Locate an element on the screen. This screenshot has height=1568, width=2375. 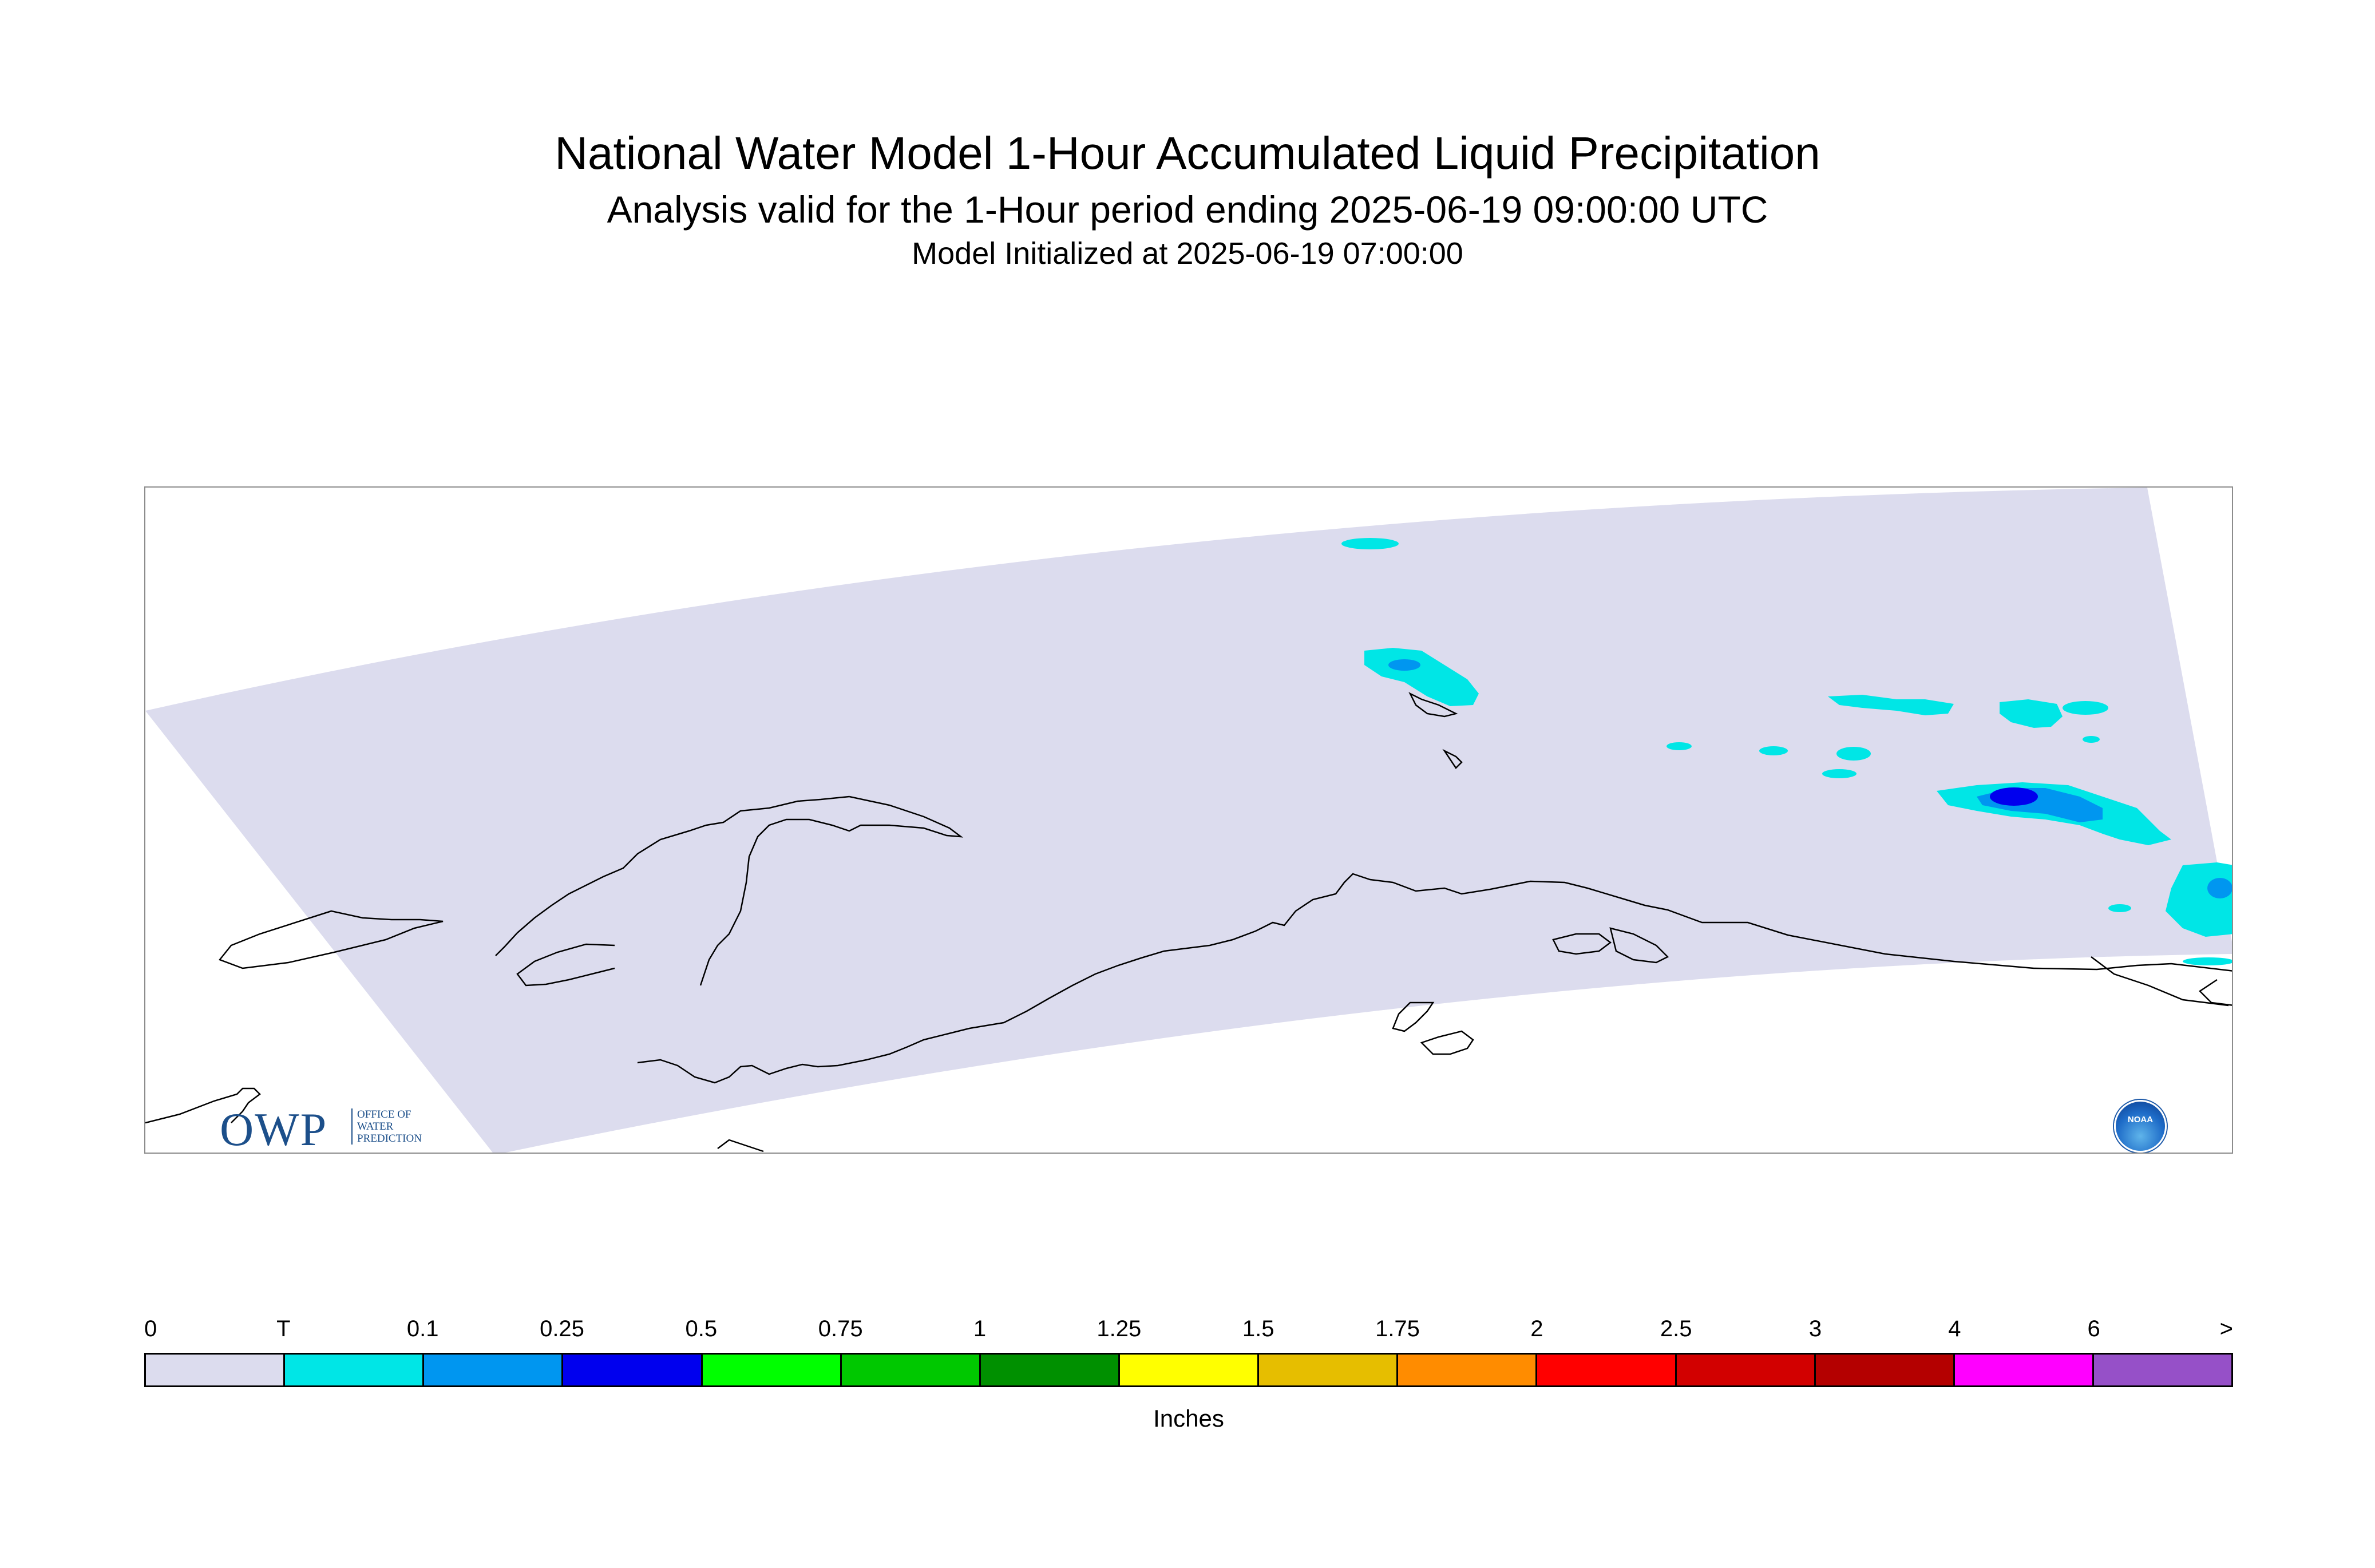
precip-trace-k is located at coordinates (2119, 908).